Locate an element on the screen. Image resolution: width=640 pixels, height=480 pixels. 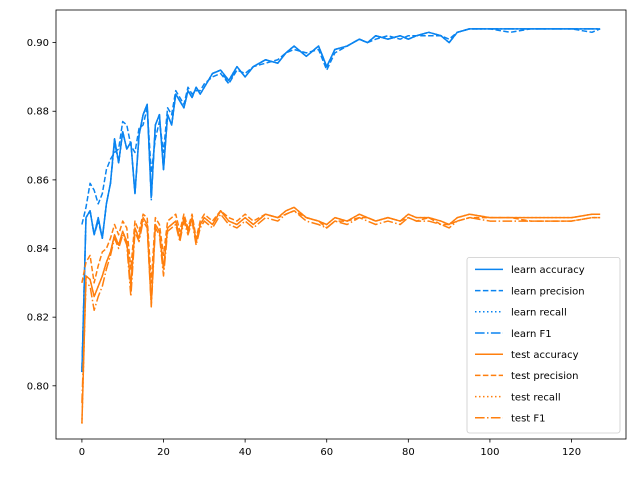
y-tick-label: 0.88 is located at coordinates (38, 112).